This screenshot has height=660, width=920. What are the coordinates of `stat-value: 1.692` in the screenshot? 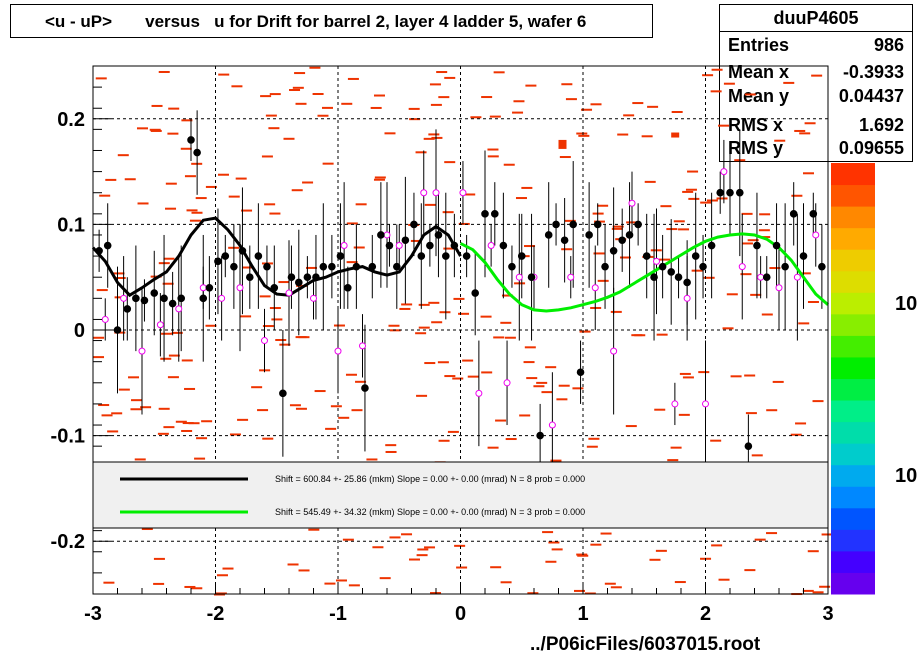 It's located at (881, 125).